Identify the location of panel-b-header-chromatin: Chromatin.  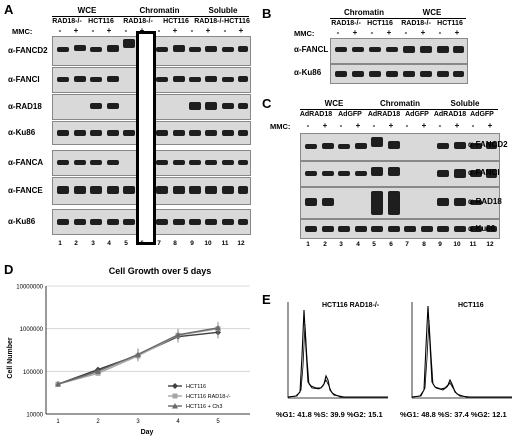
(364, 12).